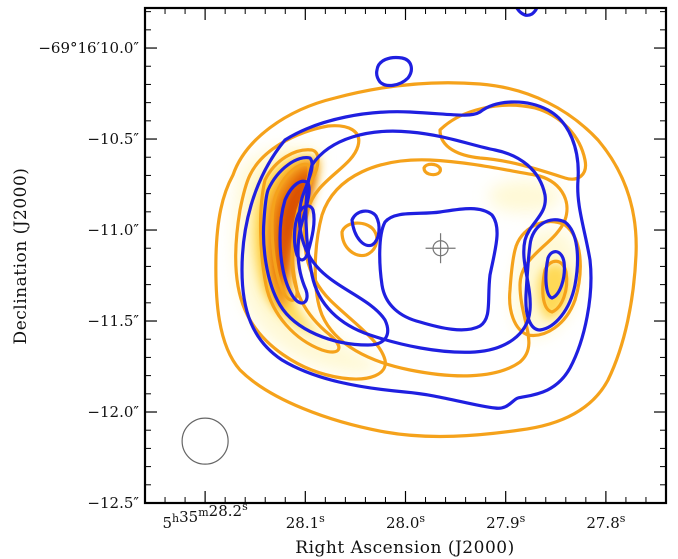 The height and width of the screenshot is (559, 678). I want to click on x-tick-label: 28.0s, so click(405, 522).